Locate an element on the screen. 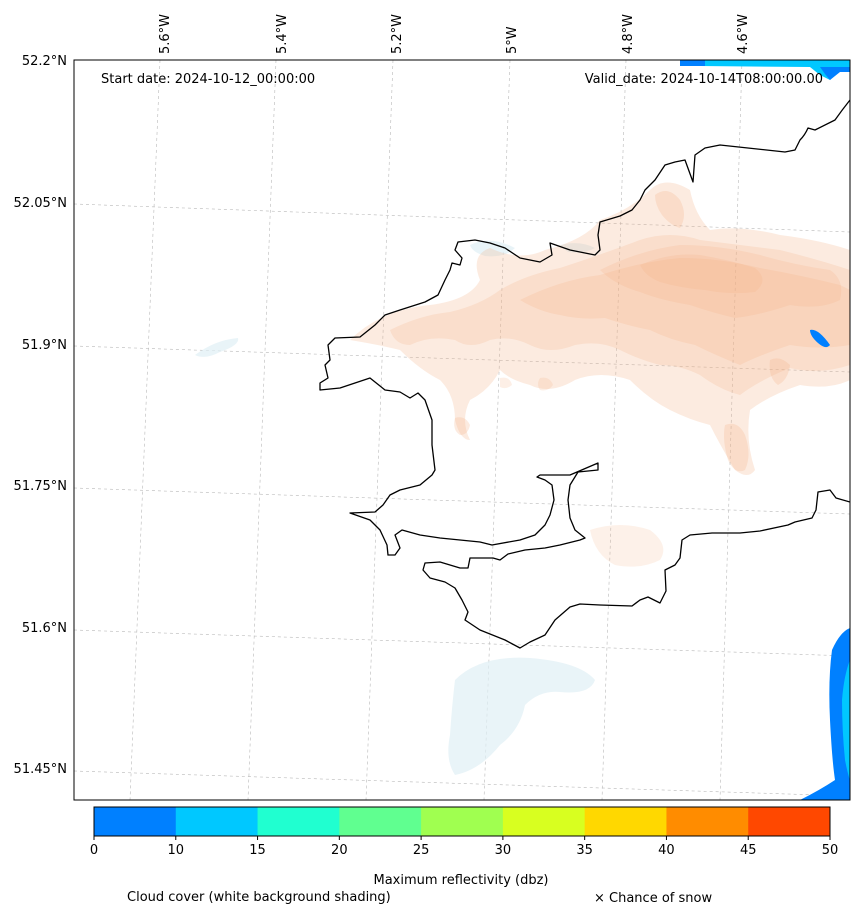 This screenshot has width=859, height=914. reflectivity-colorbar is located at coordinates (462, 821).